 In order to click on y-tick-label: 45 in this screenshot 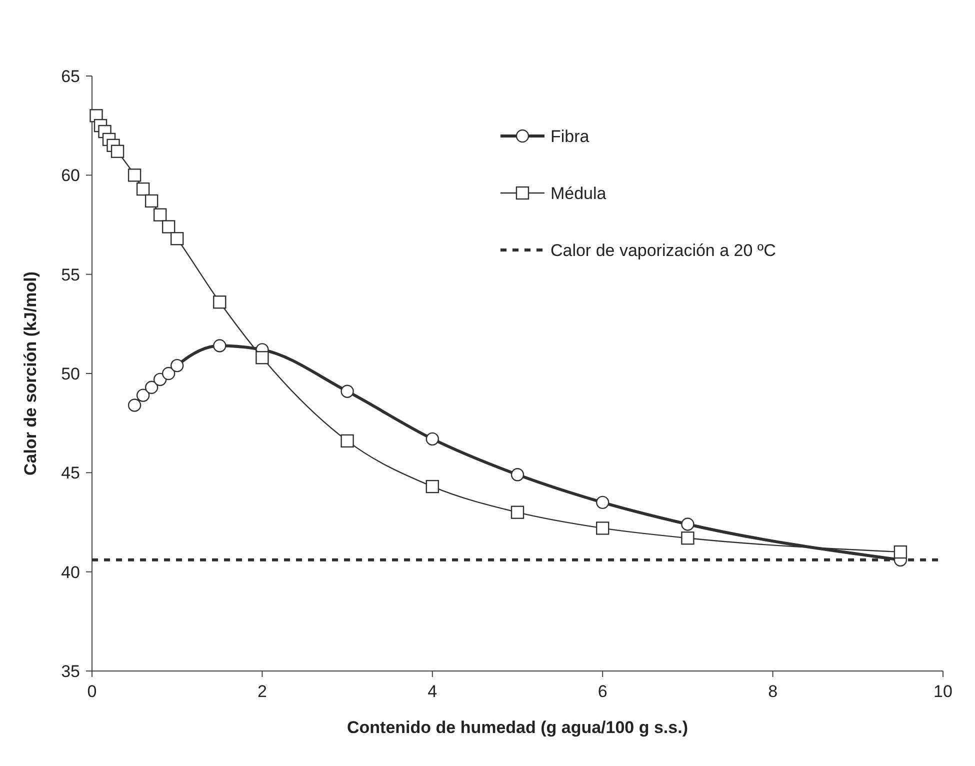, I will do `click(70, 473)`.